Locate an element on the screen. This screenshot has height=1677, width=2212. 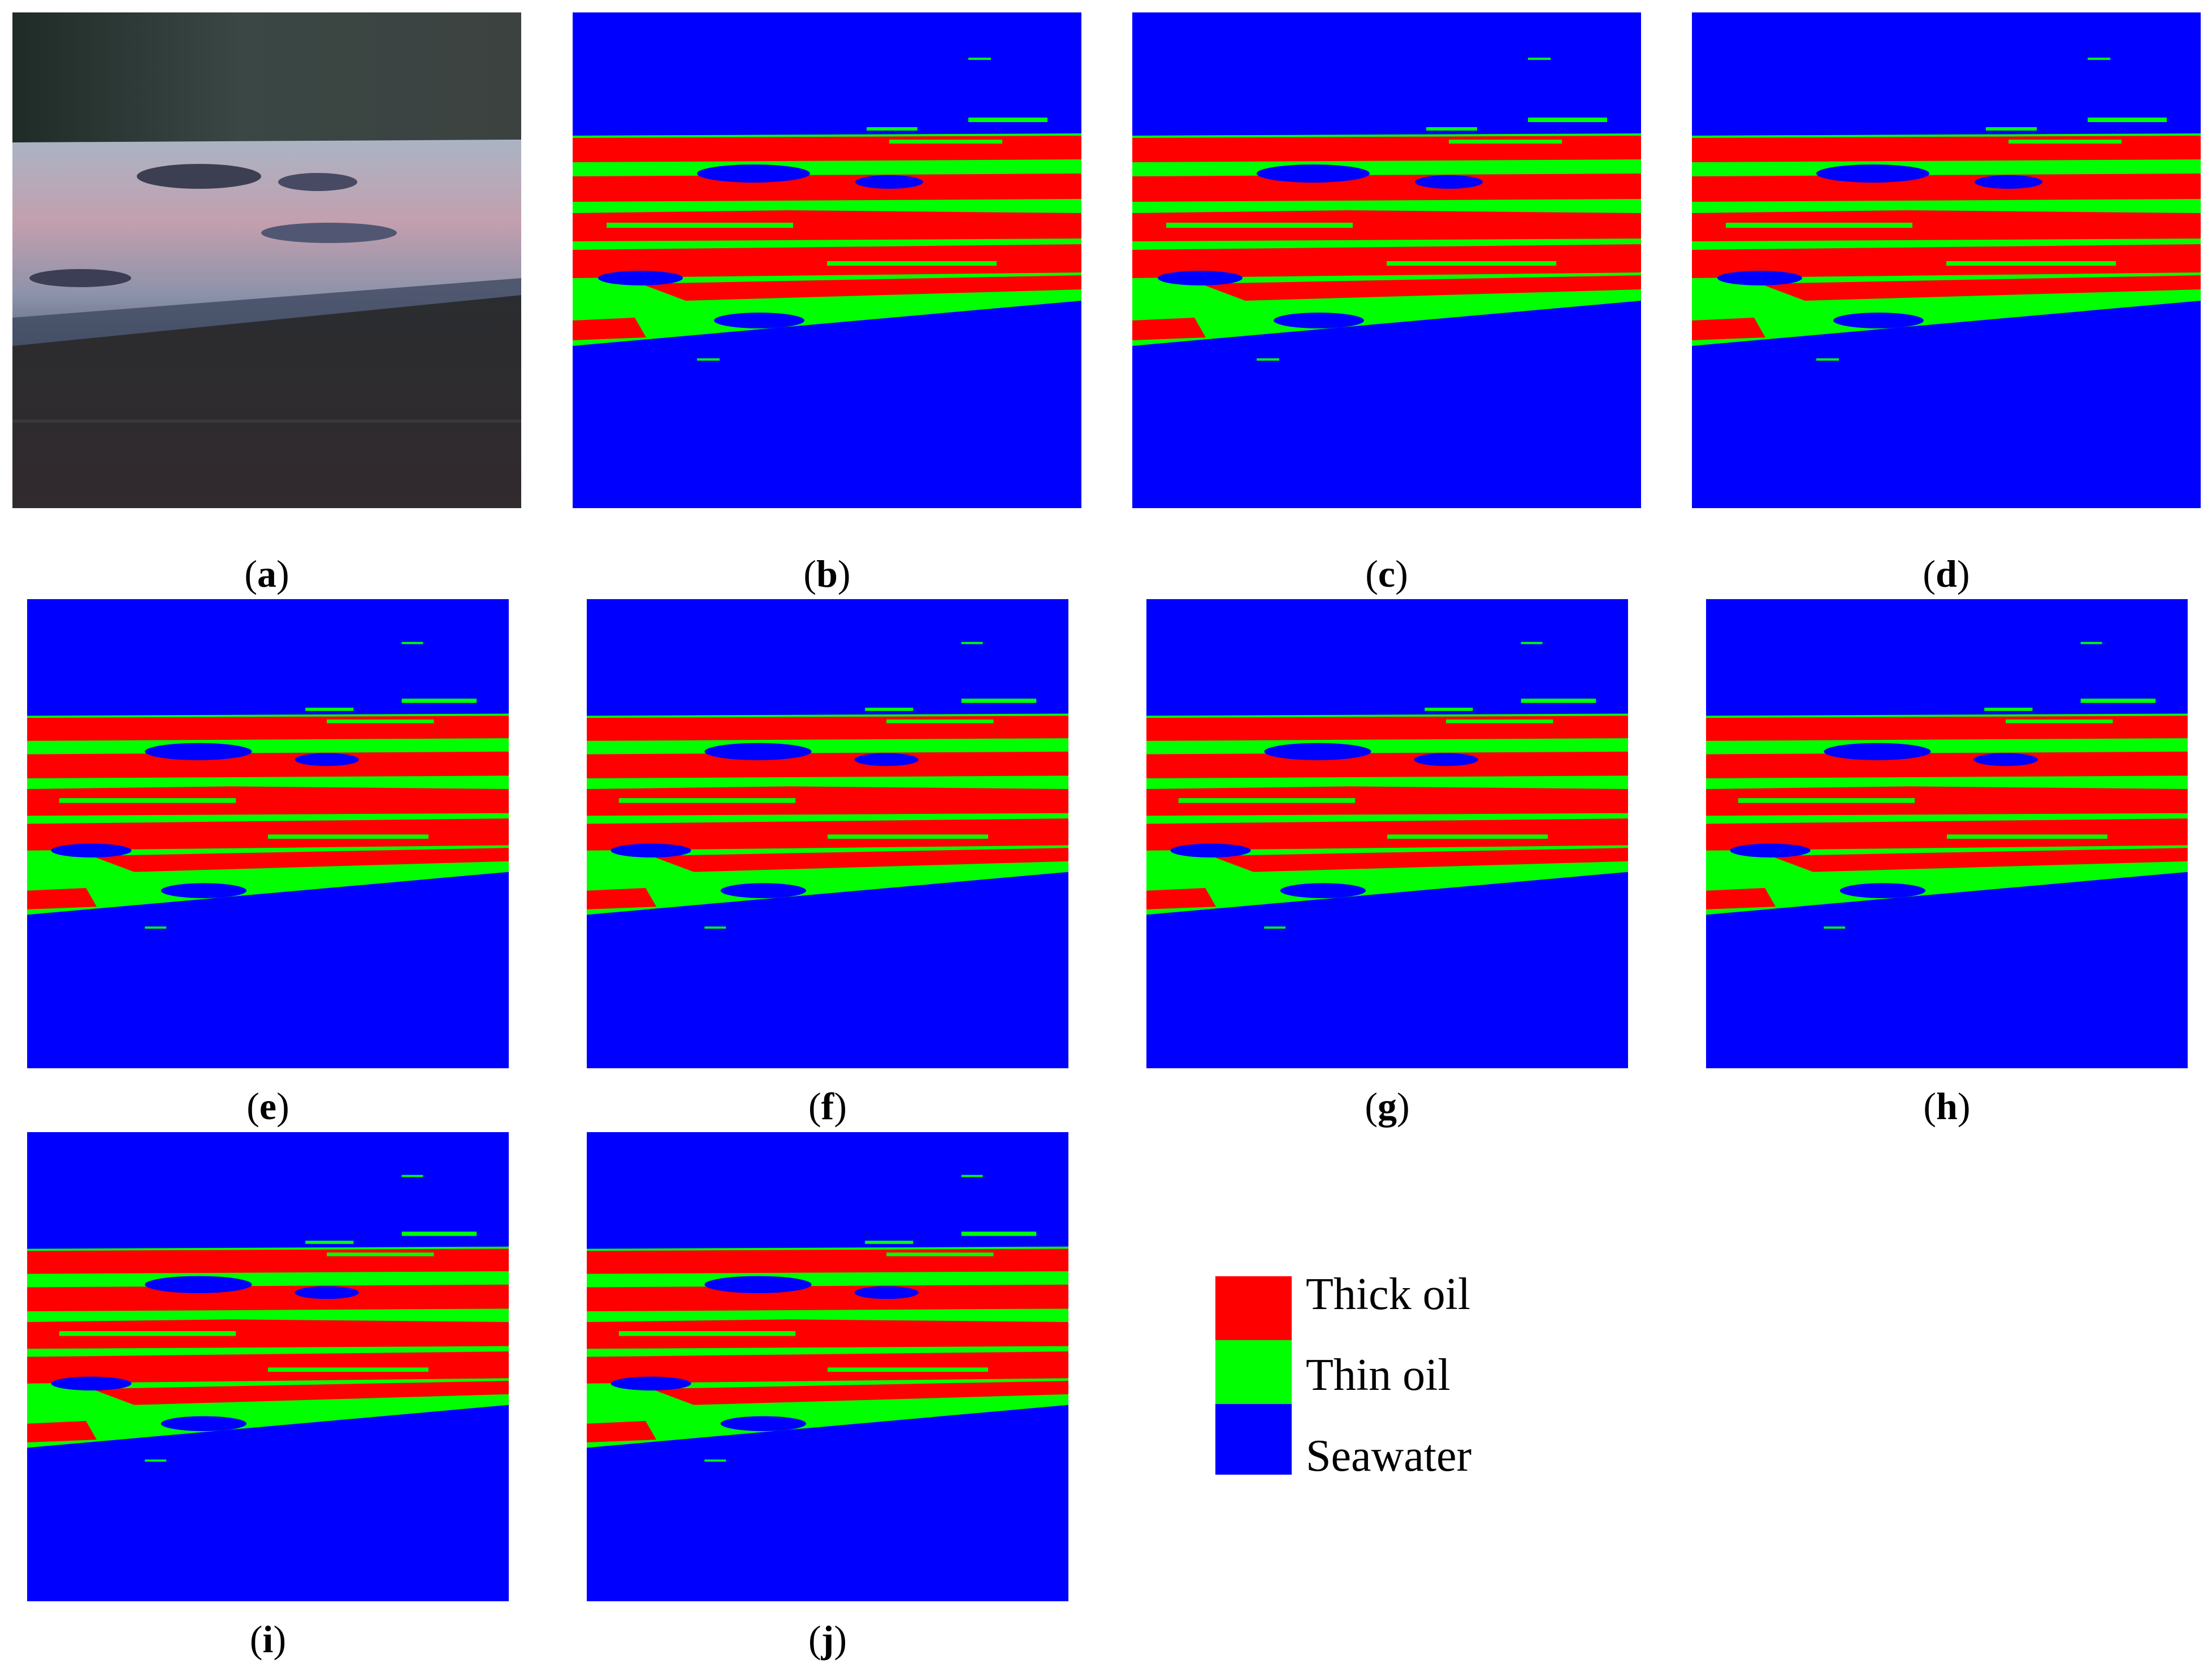
panel-b-map is located at coordinates (827, 260).